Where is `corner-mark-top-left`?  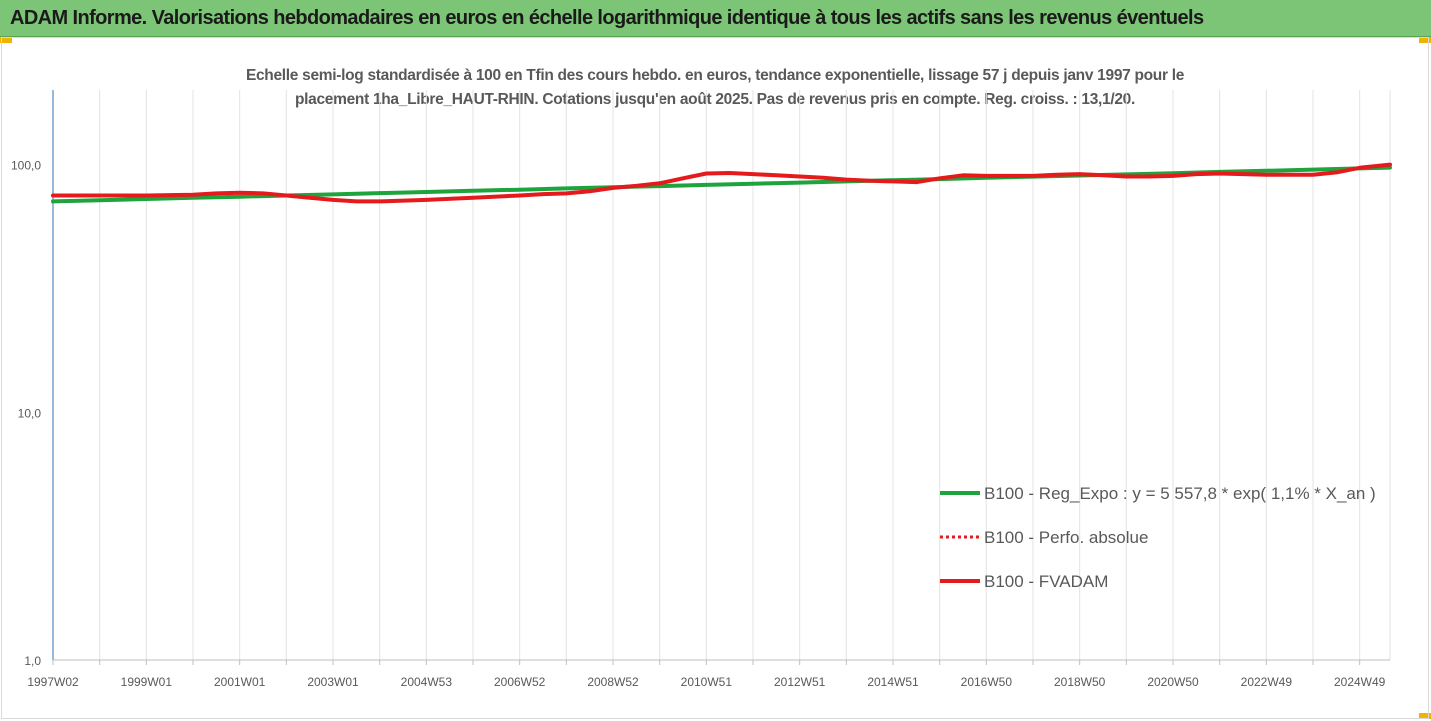
corner-mark-top-left is located at coordinates (6, 40).